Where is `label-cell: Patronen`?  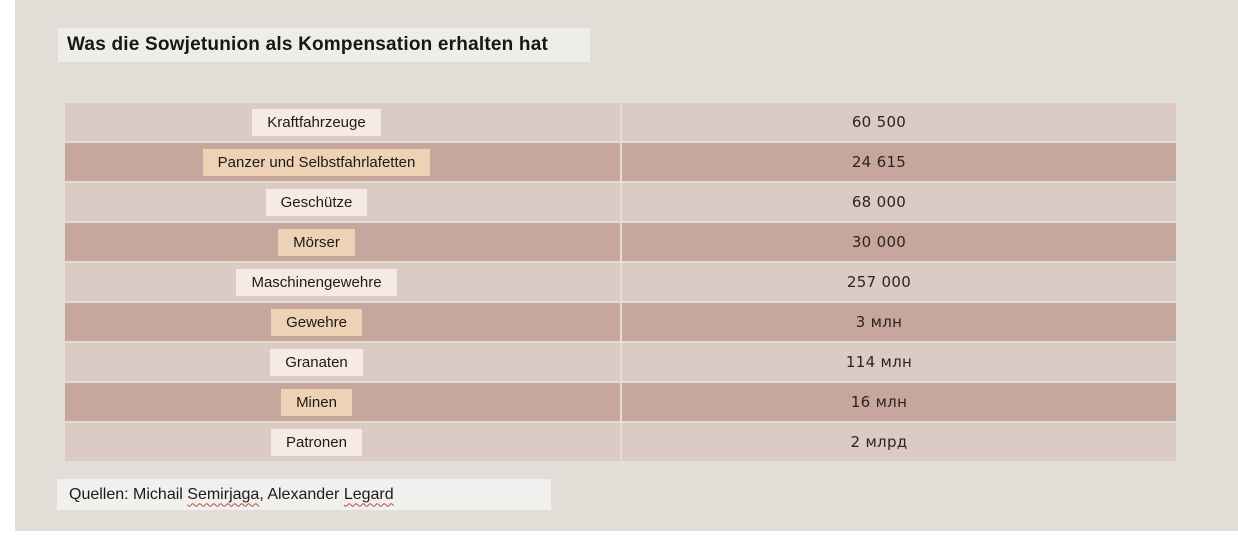 label-cell: Patronen is located at coordinates (342, 442).